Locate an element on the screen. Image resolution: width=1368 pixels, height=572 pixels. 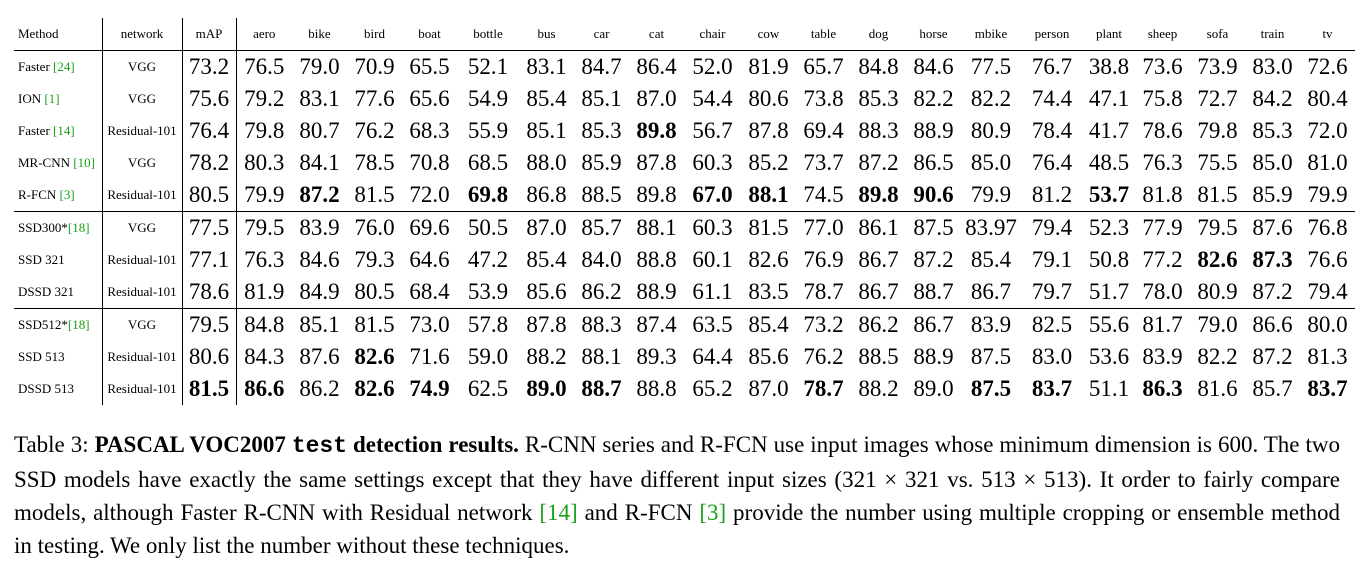
caption-ref-3: [3] is located at coordinates (713, 512).